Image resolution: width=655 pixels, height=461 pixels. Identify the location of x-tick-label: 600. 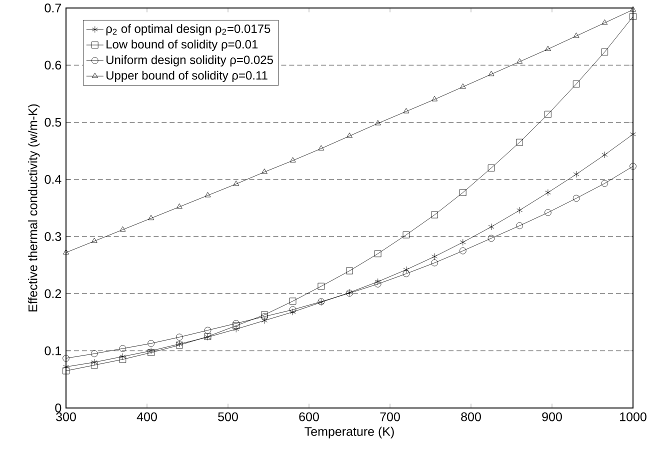
(309, 417).